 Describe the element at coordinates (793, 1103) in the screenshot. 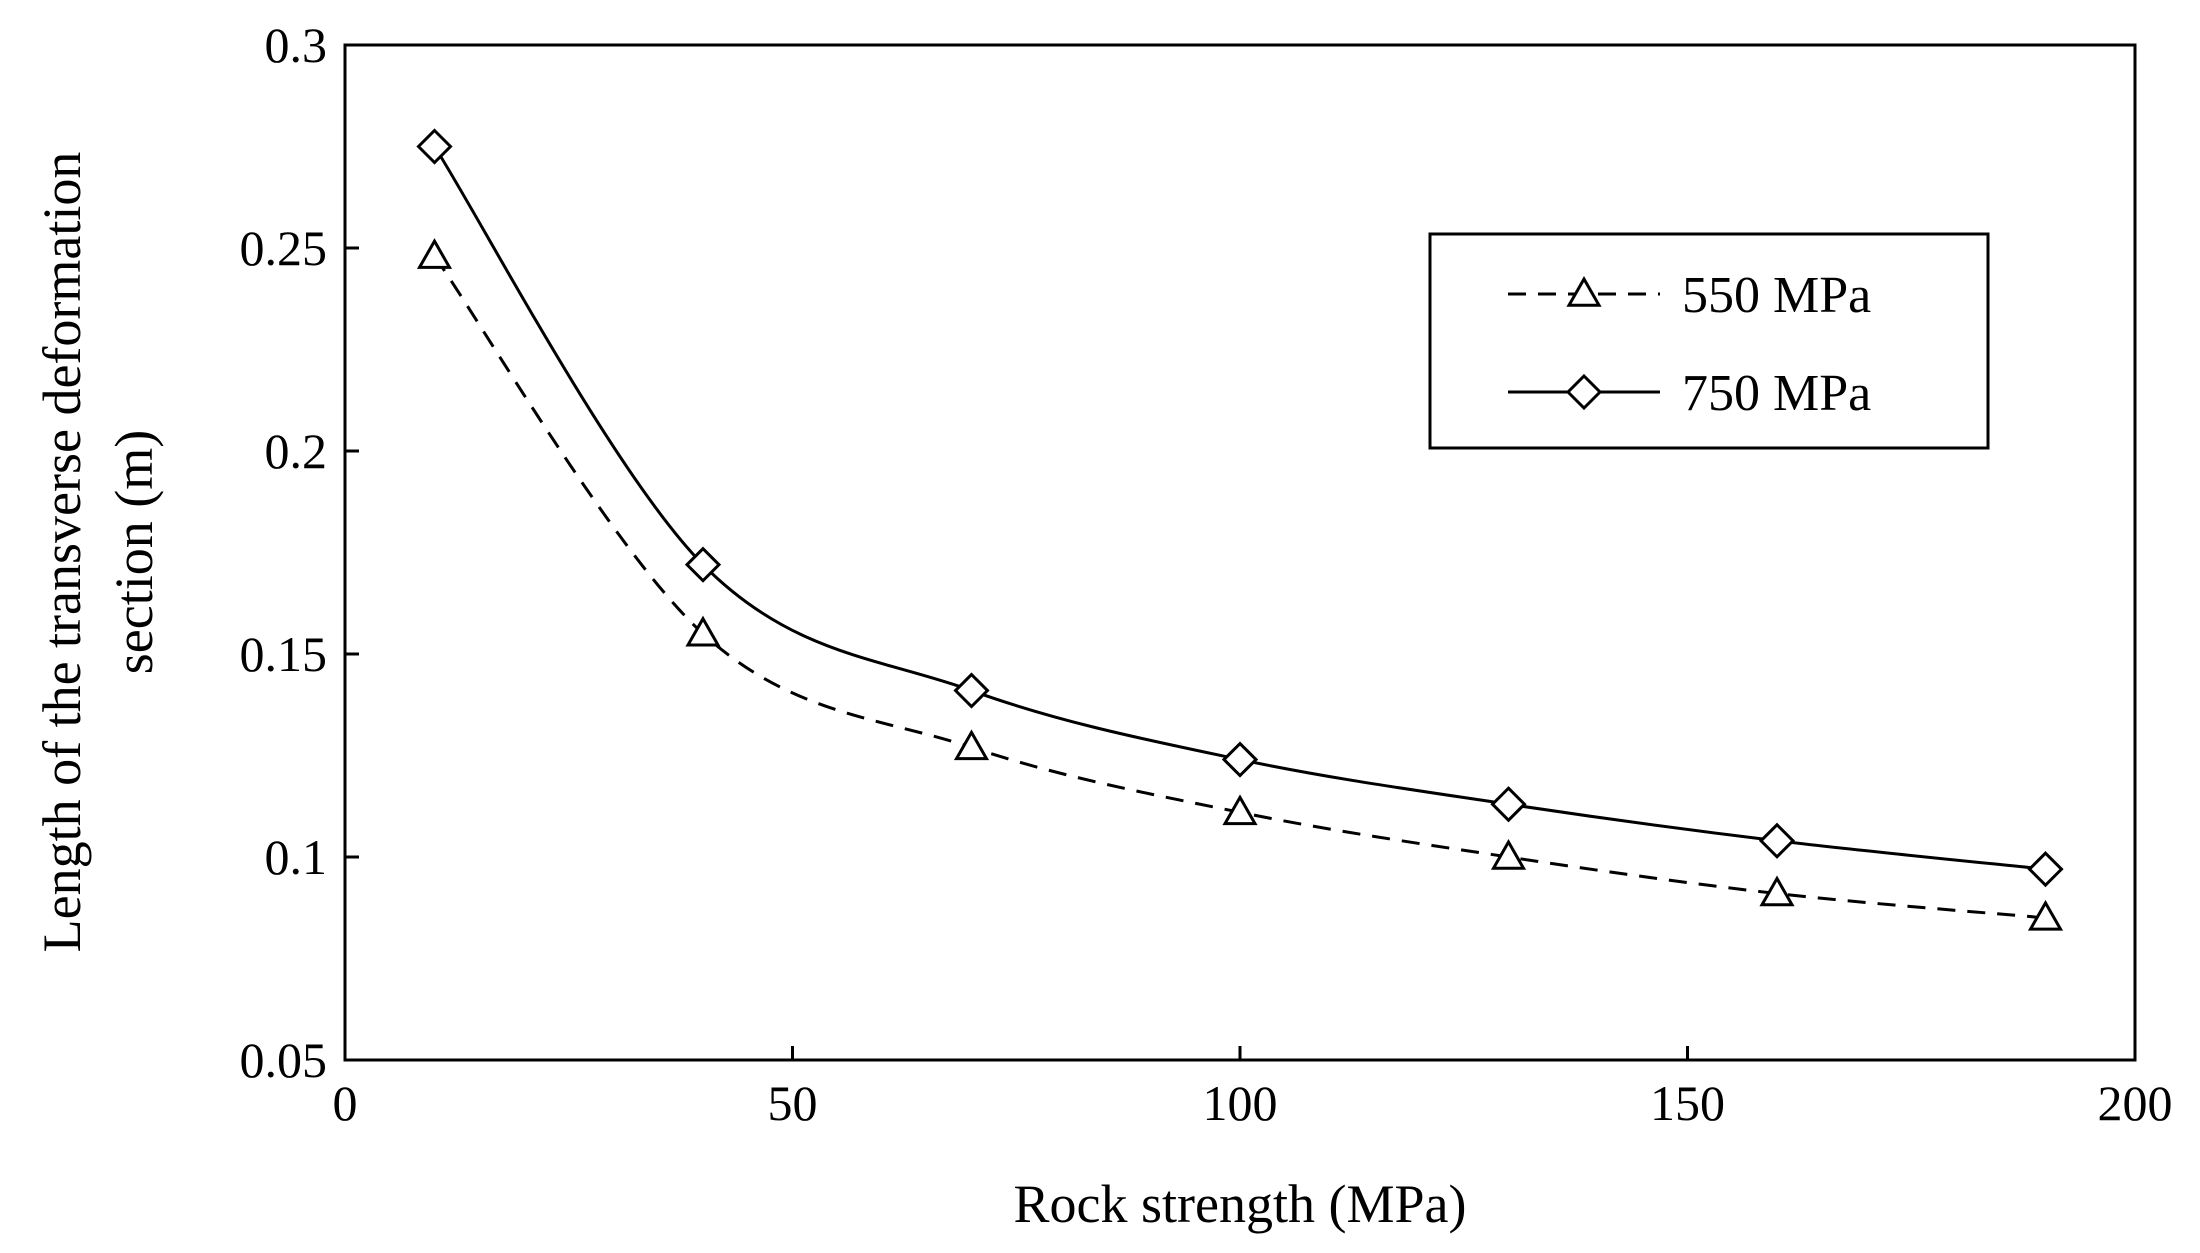

I see `x-tick-label: 50` at that location.